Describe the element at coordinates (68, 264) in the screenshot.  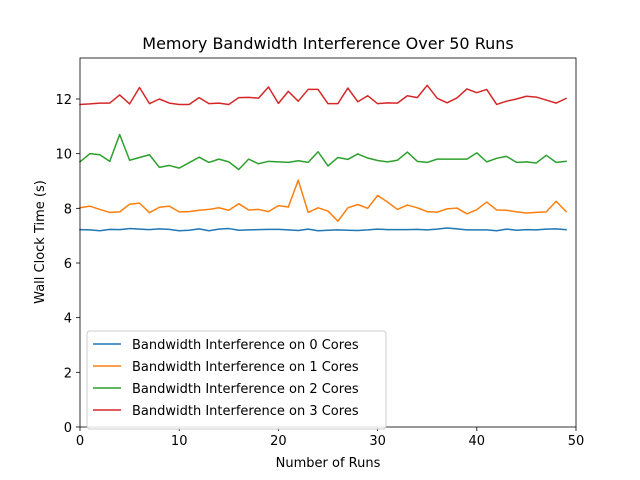
I see `y-tick-label: 6` at that location.